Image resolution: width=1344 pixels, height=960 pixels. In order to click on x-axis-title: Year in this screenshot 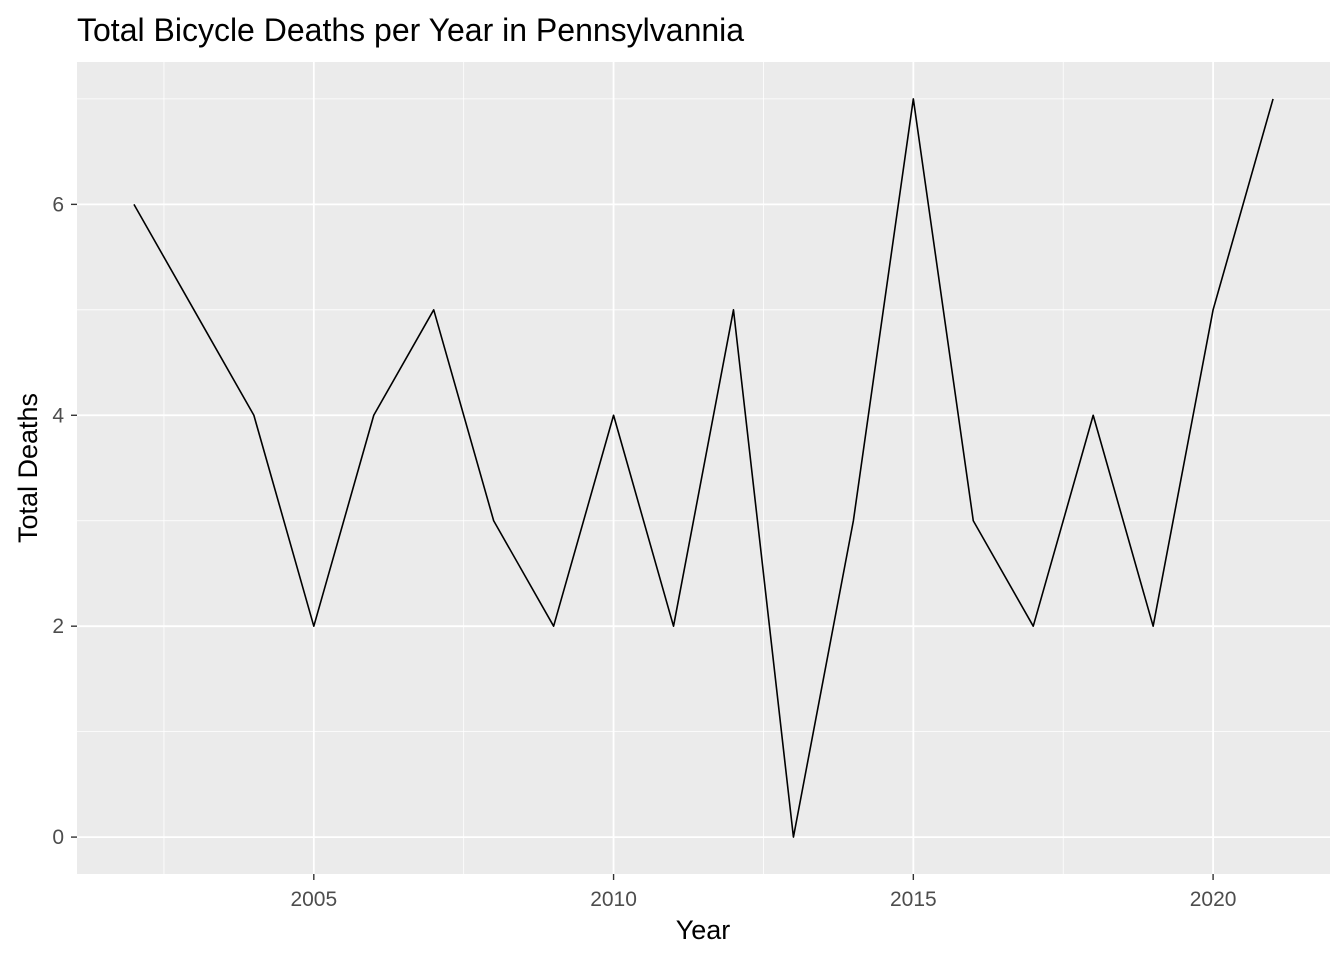, I will do `click(703, 930)`.